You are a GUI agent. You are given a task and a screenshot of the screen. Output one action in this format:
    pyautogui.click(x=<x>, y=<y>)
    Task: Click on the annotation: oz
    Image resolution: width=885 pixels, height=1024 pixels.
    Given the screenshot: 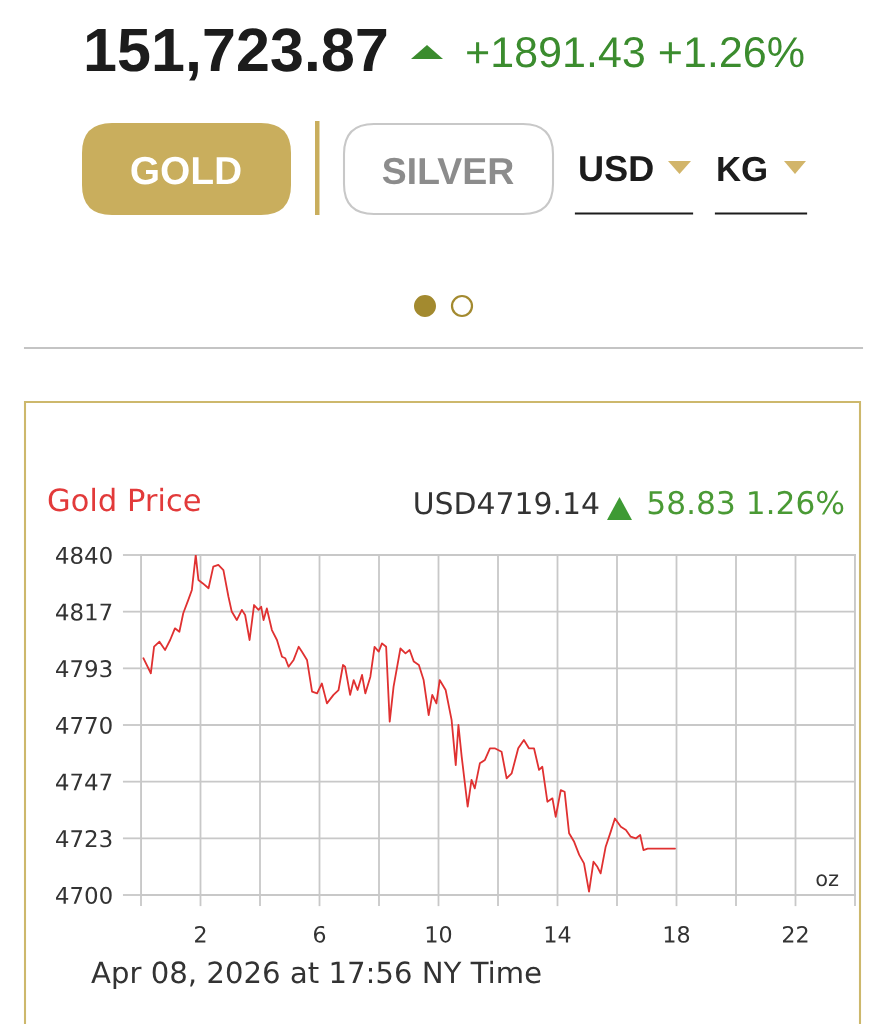 What is the action you would take?
    pyautogui.click(x=827, y=880)
    